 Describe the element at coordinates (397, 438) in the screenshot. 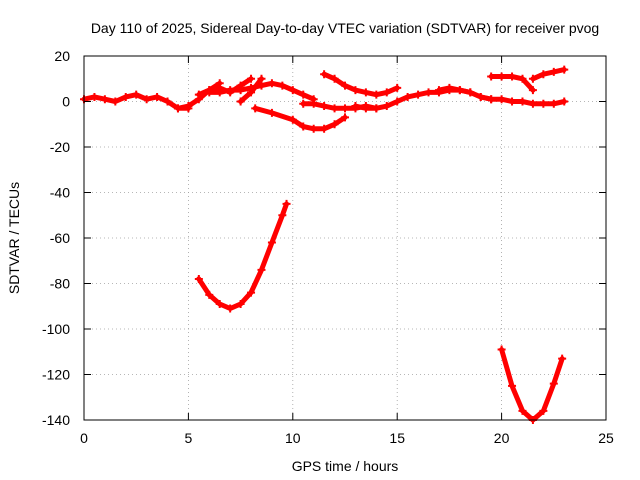

I see `x-tick-label: 15` at that location.